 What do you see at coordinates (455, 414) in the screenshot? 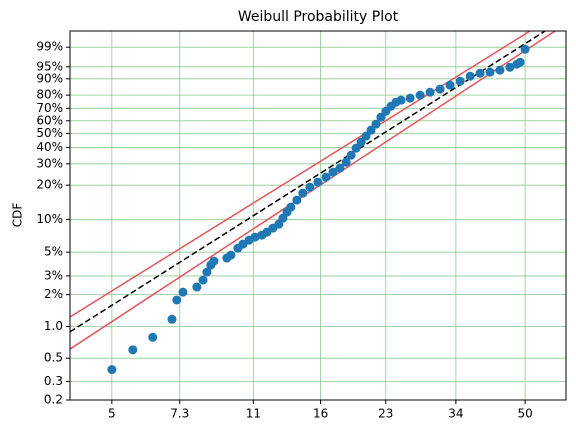
I see `x-tick-label: 34` at bounding box center [455, 414].